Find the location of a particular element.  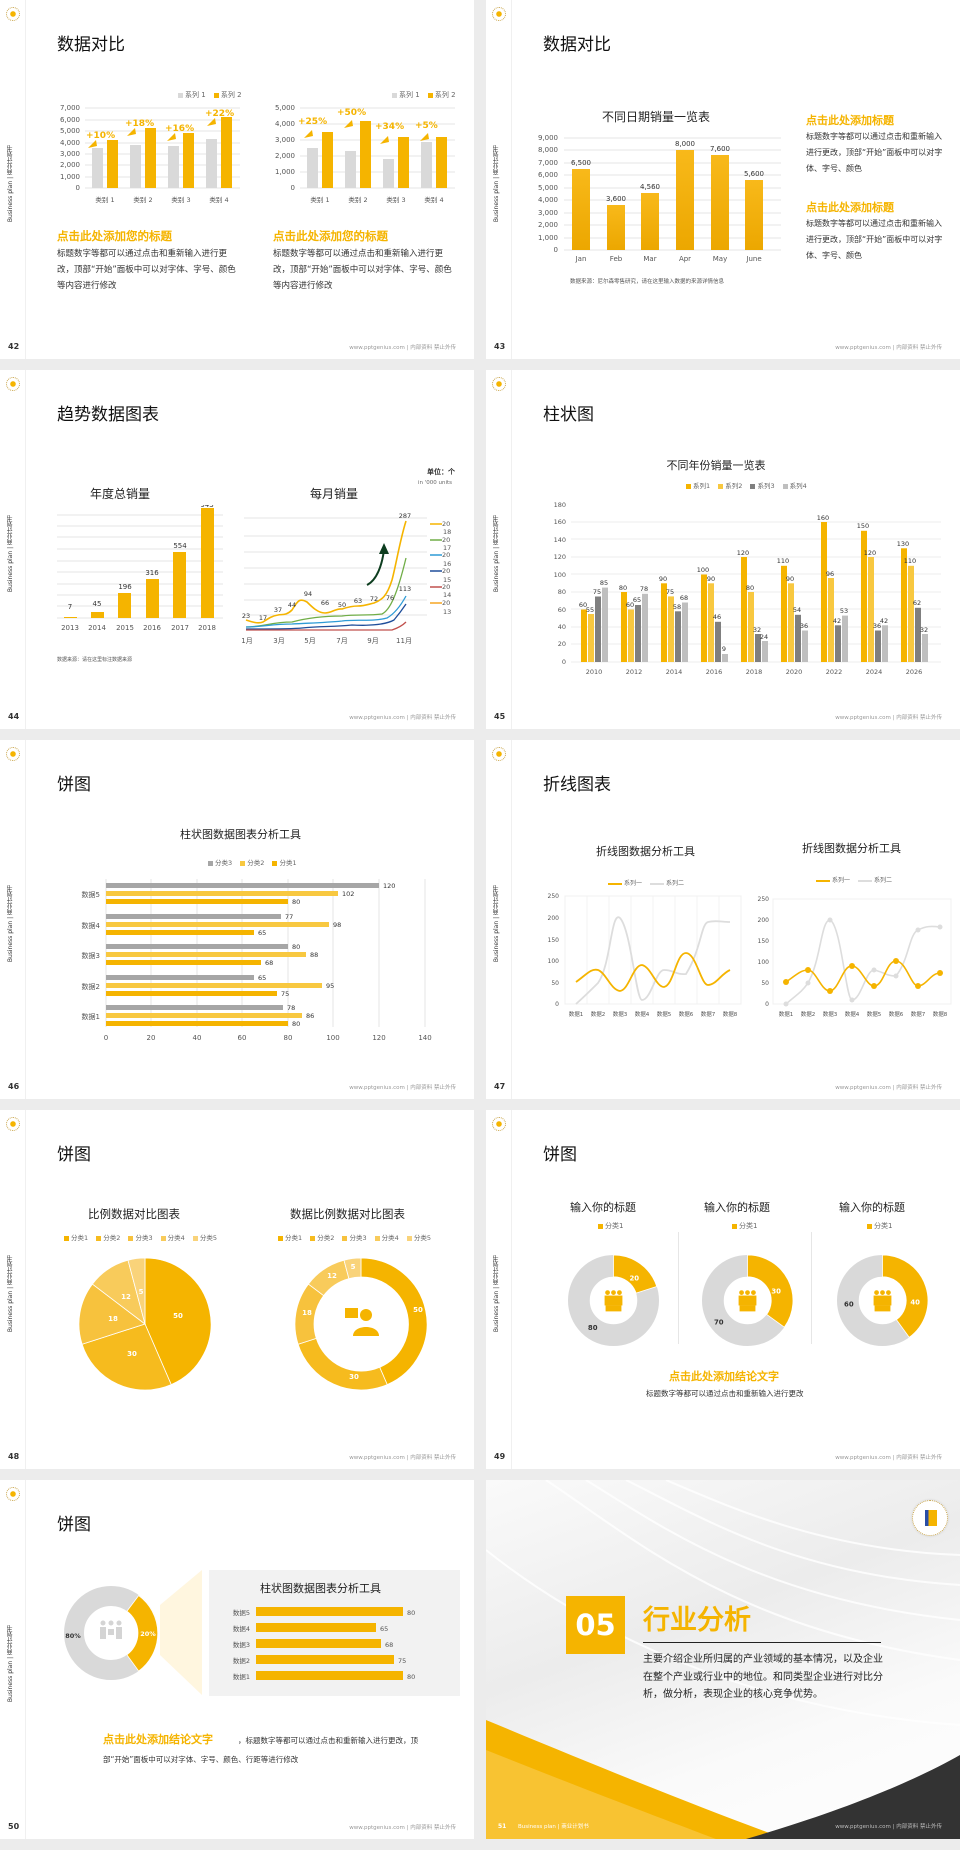

svg-text: 9月 is located at coordinates (372, 641).